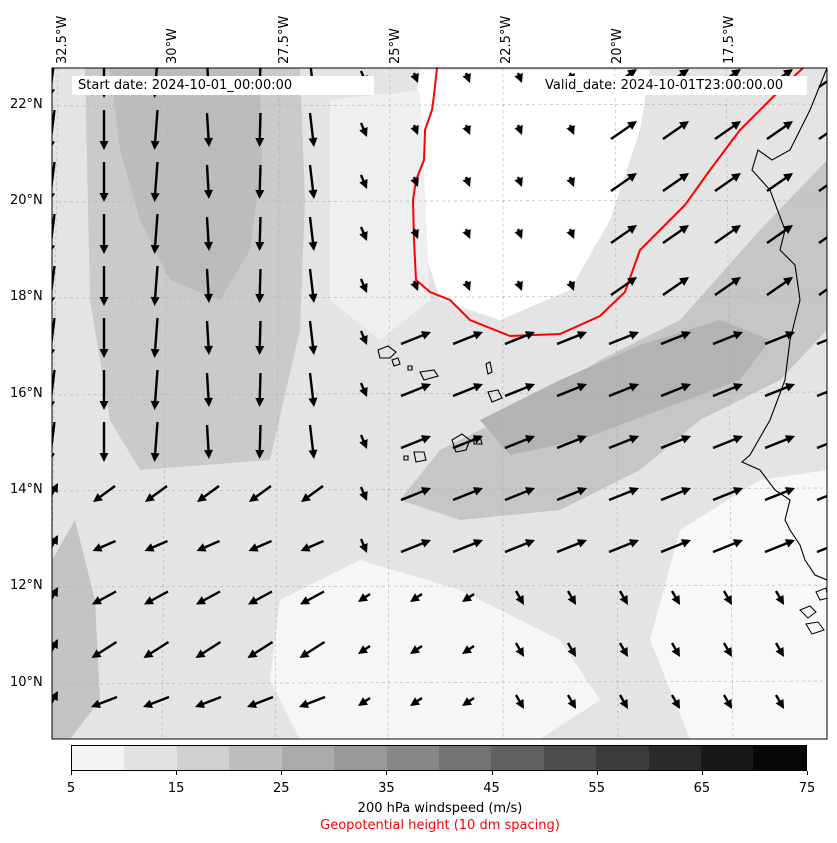 This screenshot has width=837, height=843. I want to click on colorbar-sublabel: Geopotential height (10 dm spacing), so click(440, 825).